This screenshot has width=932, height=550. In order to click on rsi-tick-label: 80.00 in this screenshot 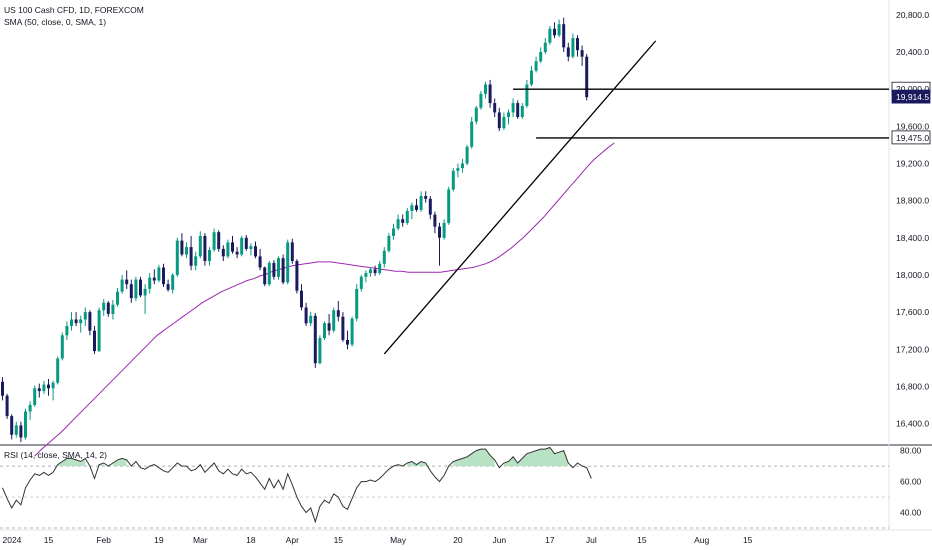, I will do `click(911, 451)`.